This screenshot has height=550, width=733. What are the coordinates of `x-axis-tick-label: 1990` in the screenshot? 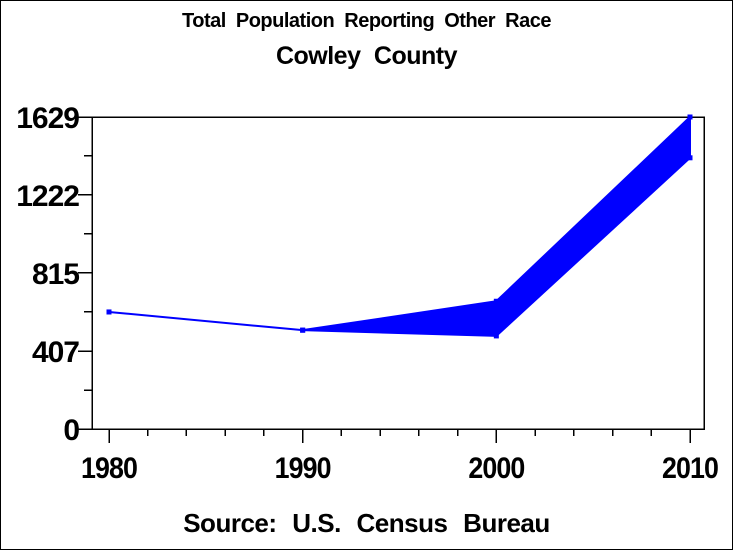 It's located at (303, 468).